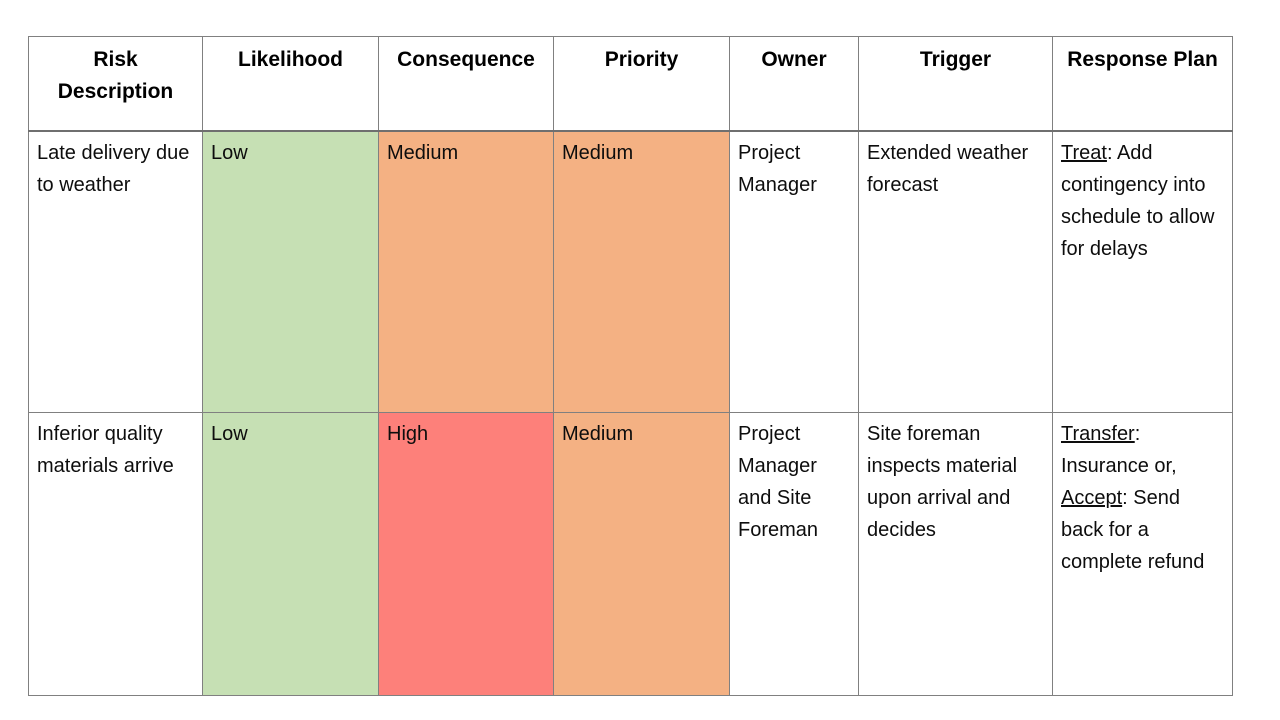  What do you see at coordinates (115, 84) in the screenshot?
I see `header-risk-description: Risk Description` at bounding box center [115, 84].